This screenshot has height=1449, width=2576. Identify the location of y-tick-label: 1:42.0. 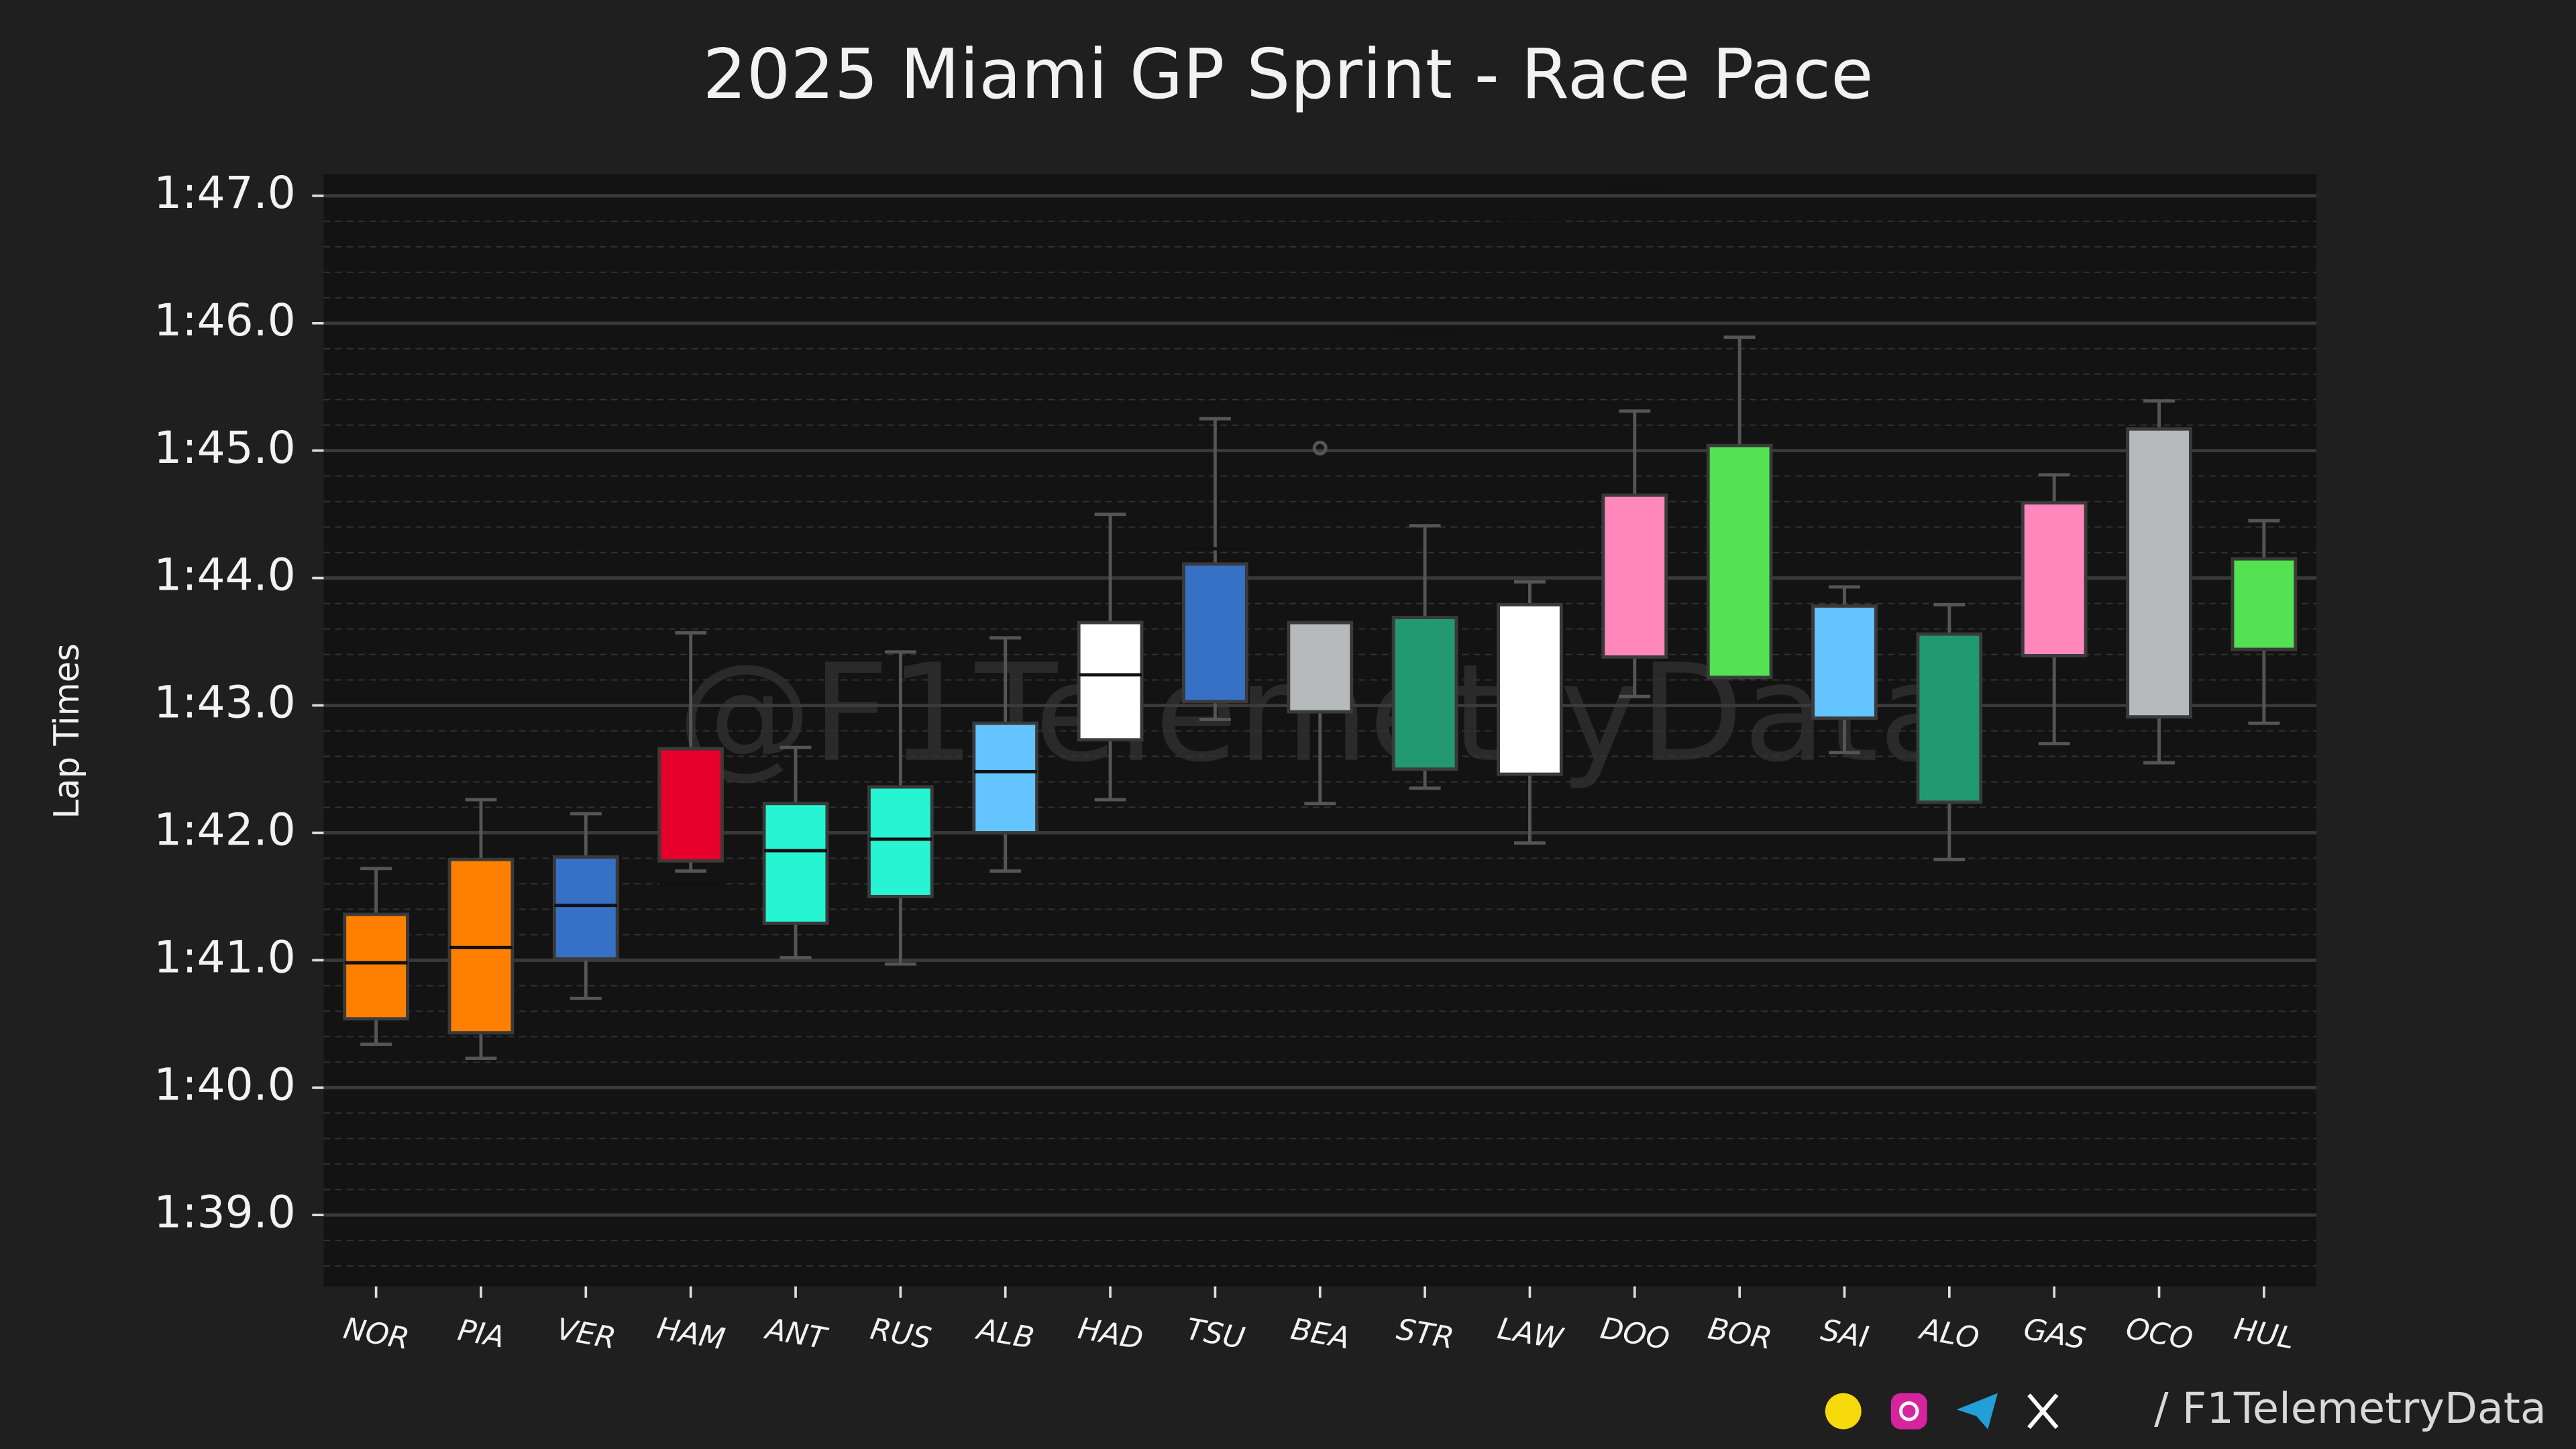
(225, 830).